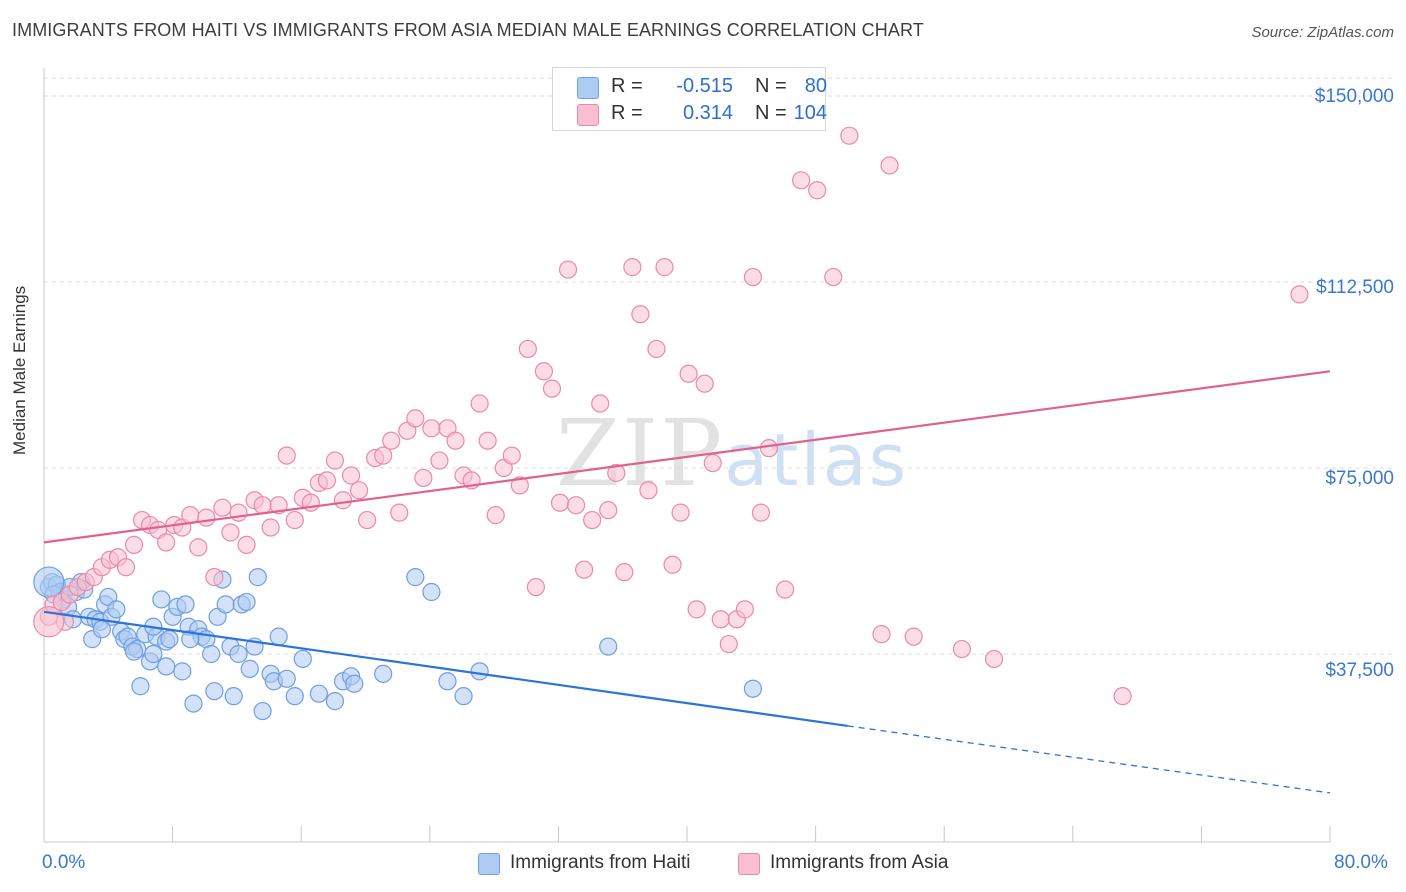  I want to click on legend-swatch-asia, so click(588, 115).